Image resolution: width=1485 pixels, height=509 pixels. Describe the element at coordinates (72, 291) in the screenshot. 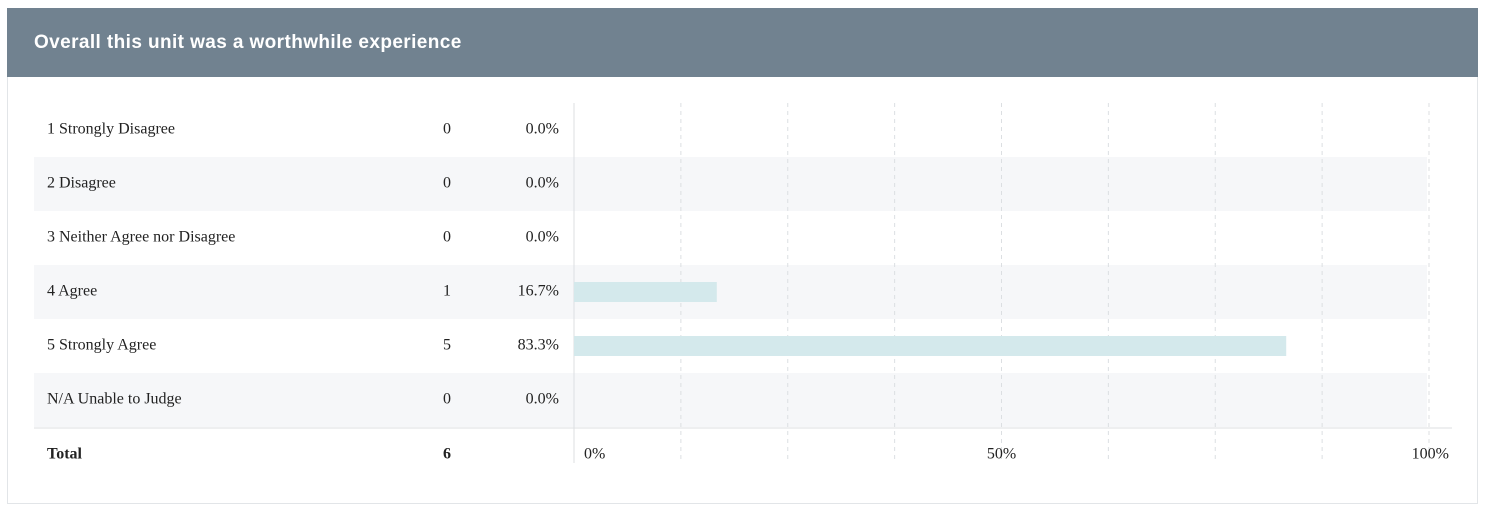

I see `row-label: 4 Agree` at that location.